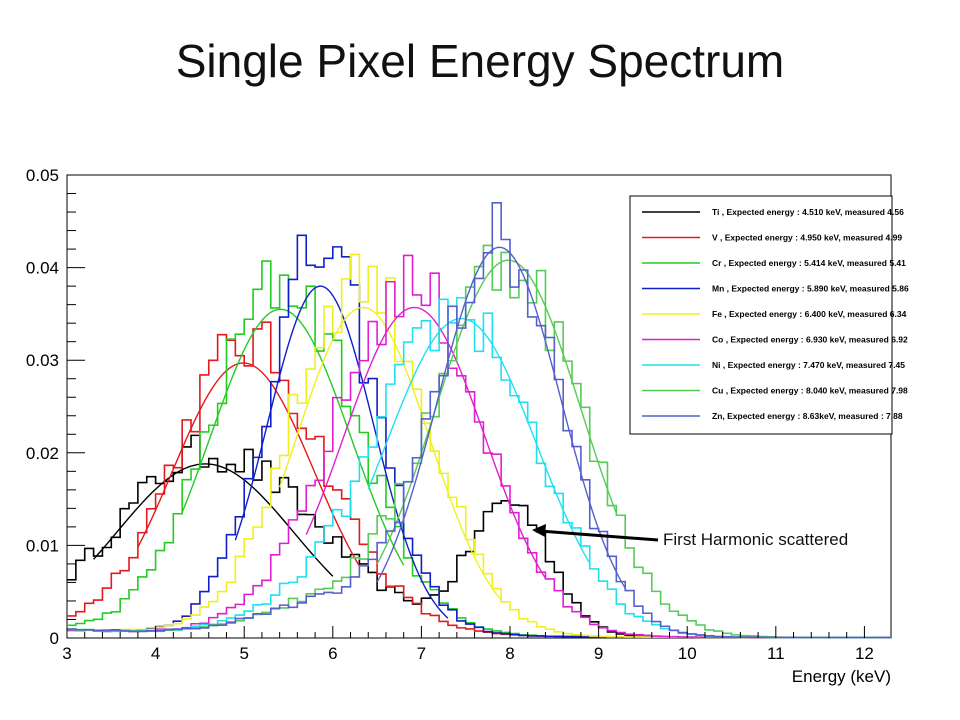 Image resolution: width=960 pixels, height=720 pixels. Describe the element at coordinates (509, 653) in the screenshot. I see `x-tick-label: 8` at that location.